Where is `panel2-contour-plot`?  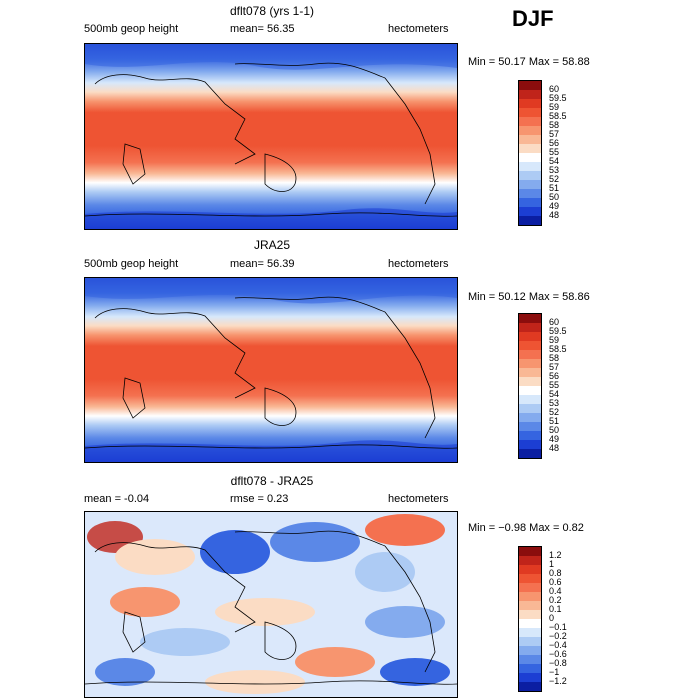 panel2-contour-plot is located at coordinates (271, 370).